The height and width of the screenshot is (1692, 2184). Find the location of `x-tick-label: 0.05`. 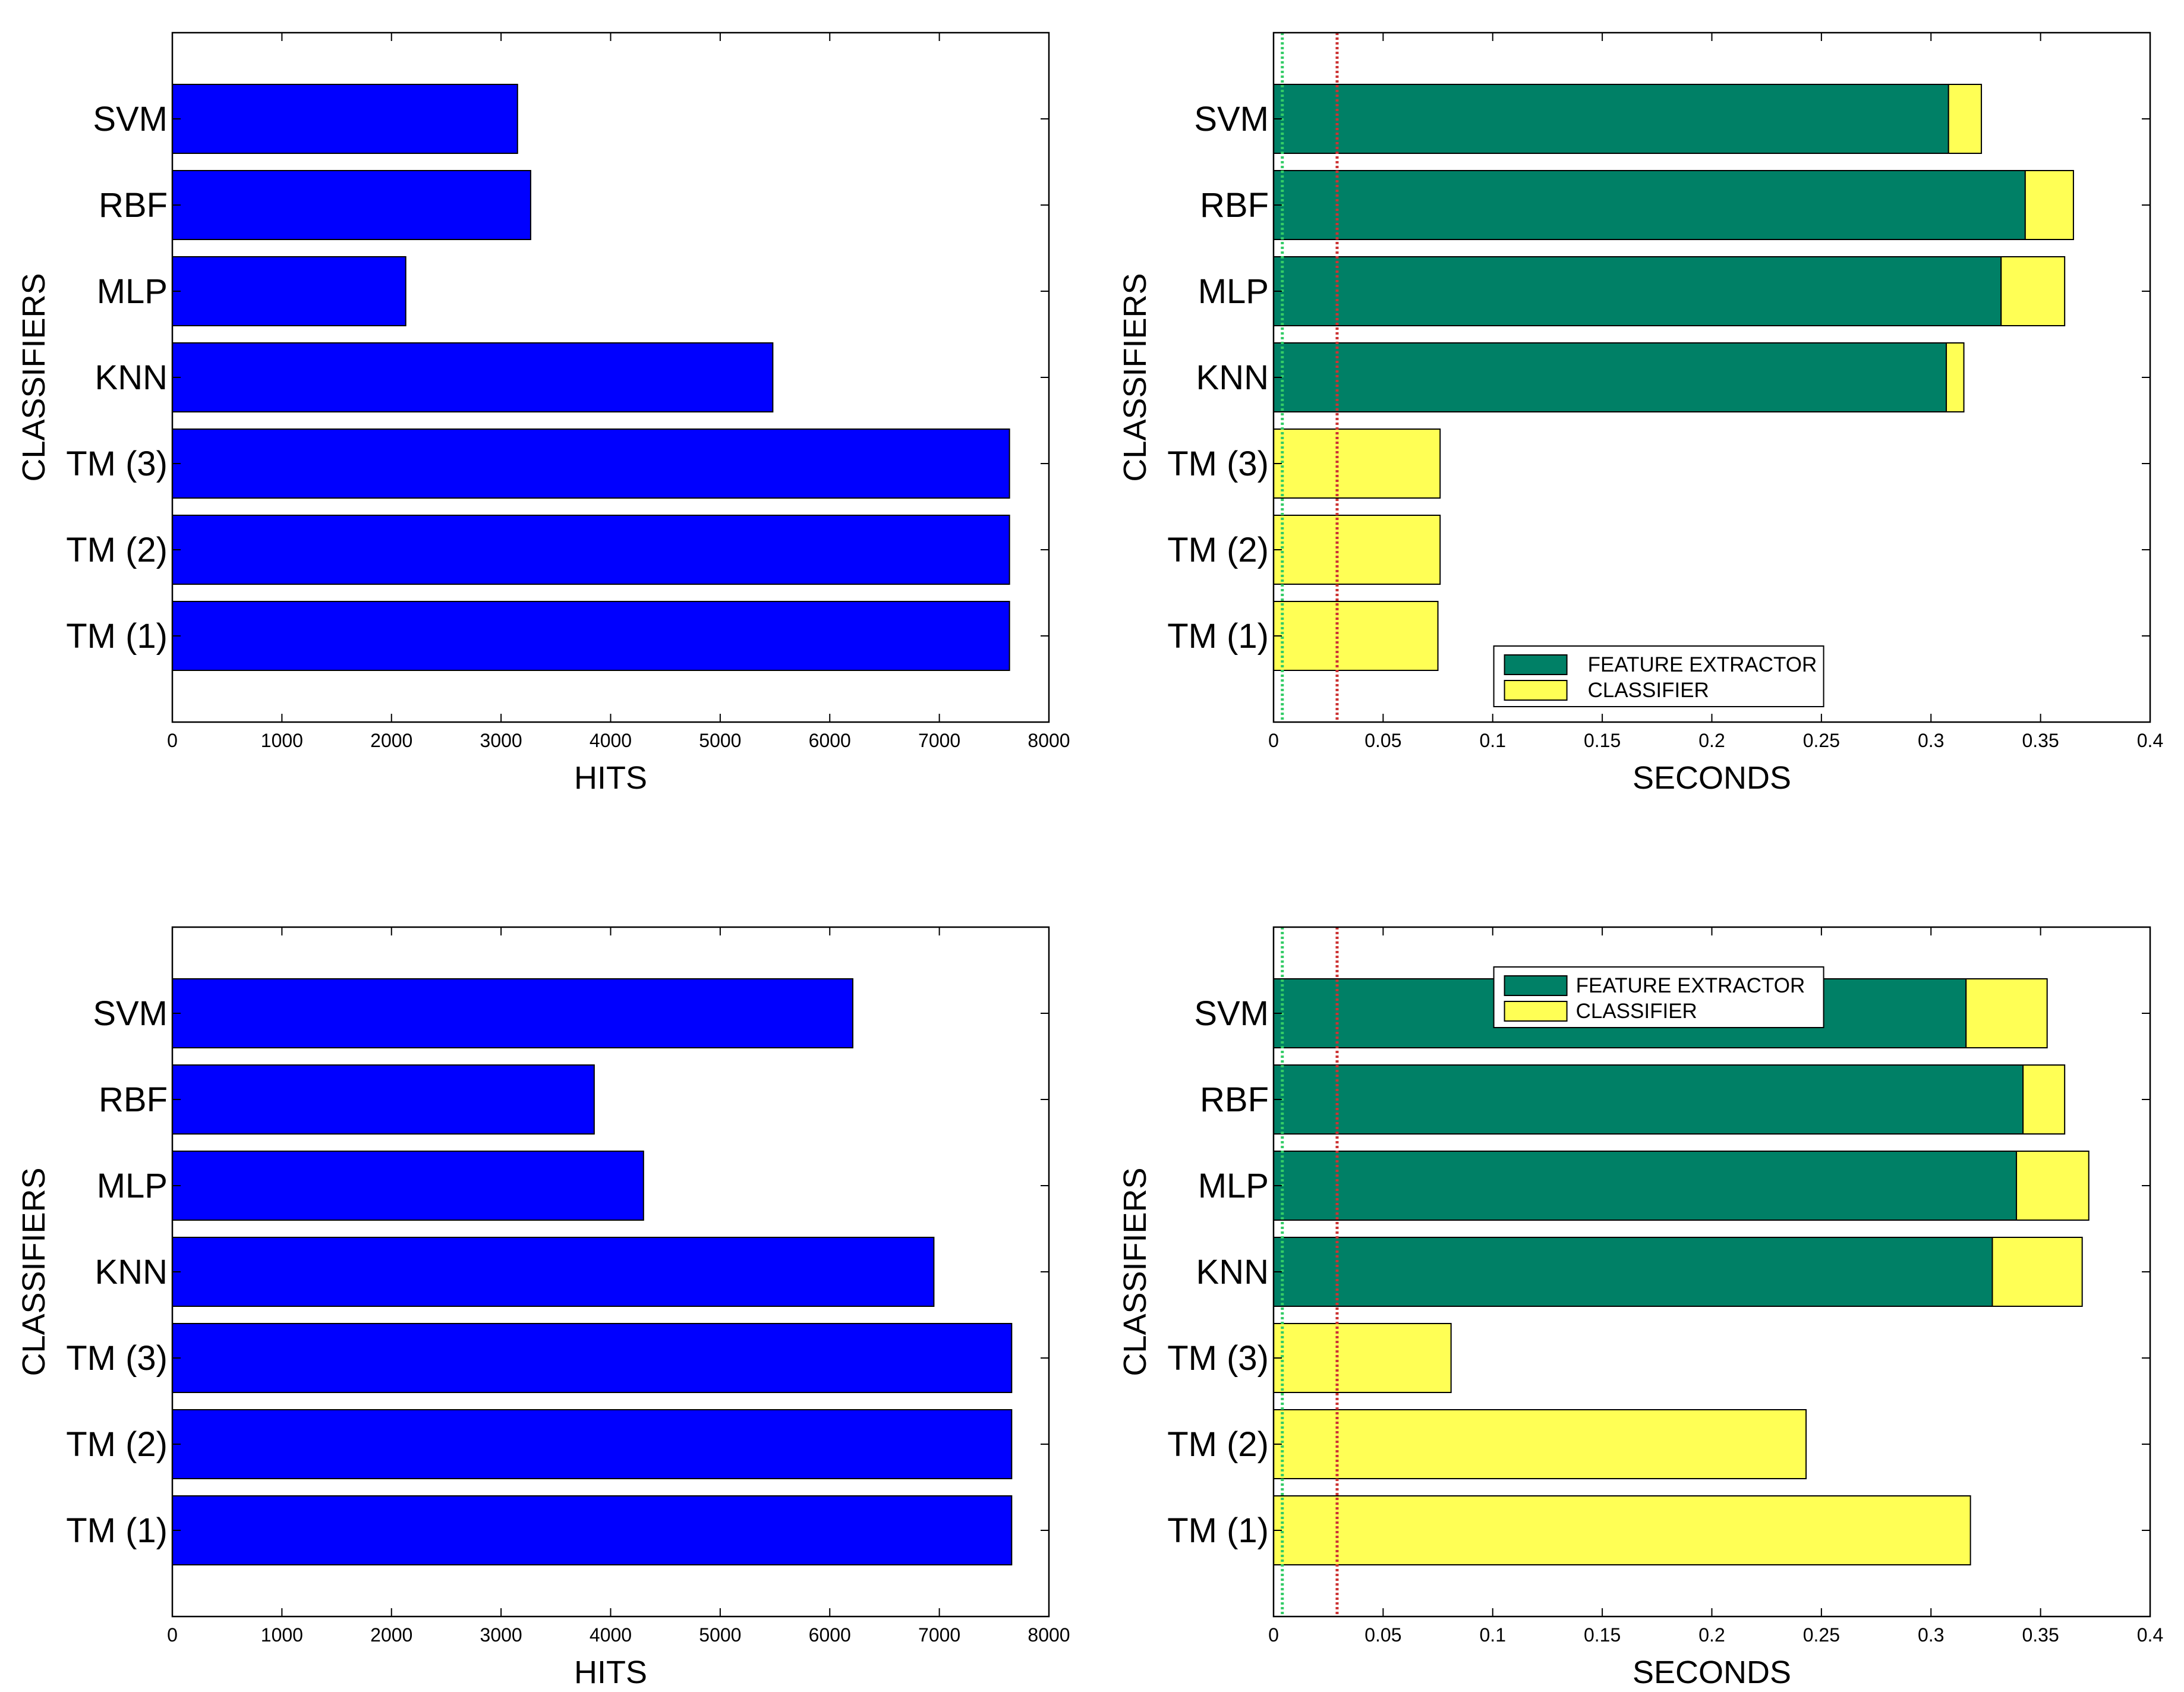

x-tick-label: 0.05 is located at coordinates (1382, 740).